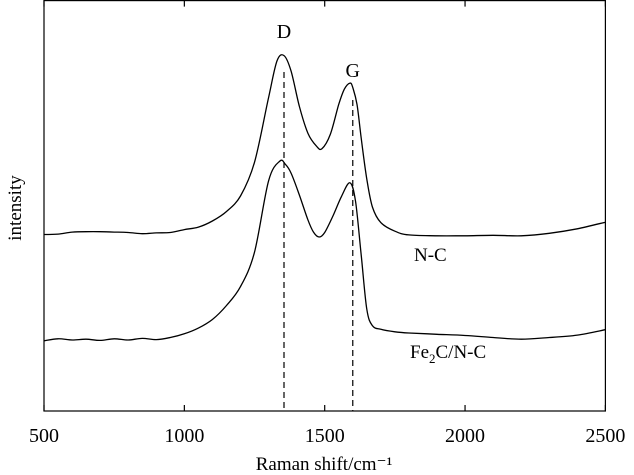  Describe the element at coordinates (605, 436) in the screenshot. I see `x-tick-label: 2500` at that location.